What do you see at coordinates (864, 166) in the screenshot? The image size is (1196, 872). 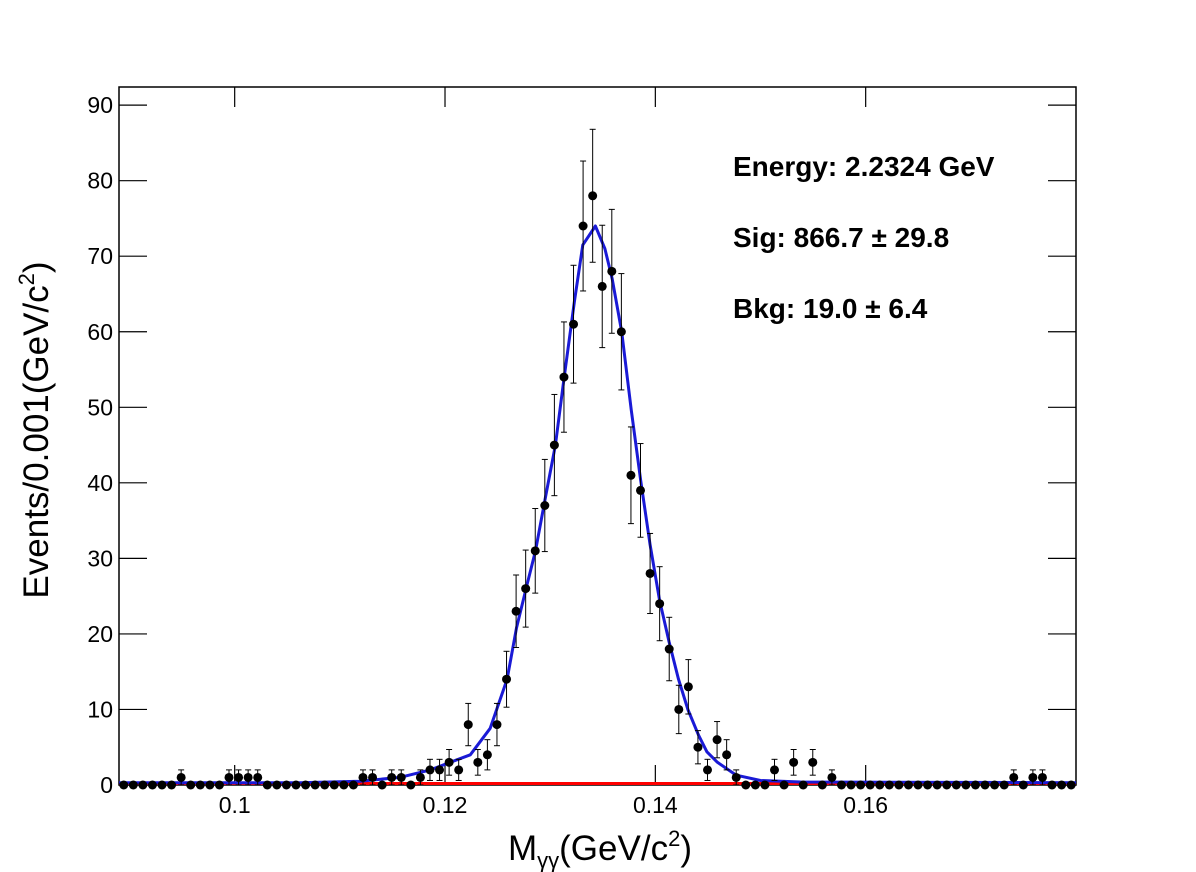 I see `annotation: Energy: 2.2324 GeV` at bounding box center [864, 166].